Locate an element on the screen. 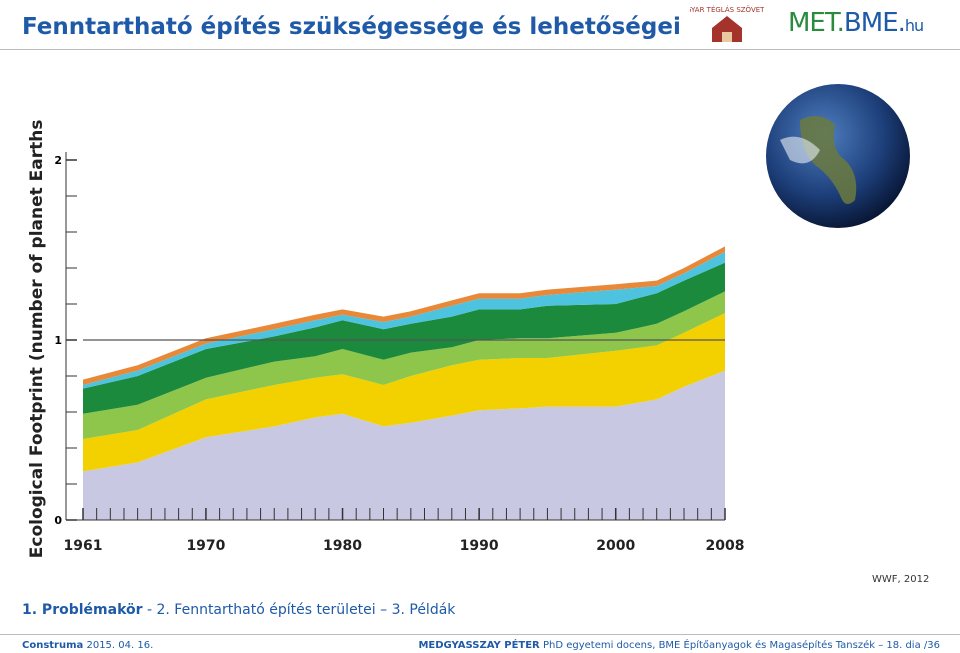 Image resolution: width=960 pixels, height=653 pixels. x-tick-label: 1961 is located at coordinates (83, 546).